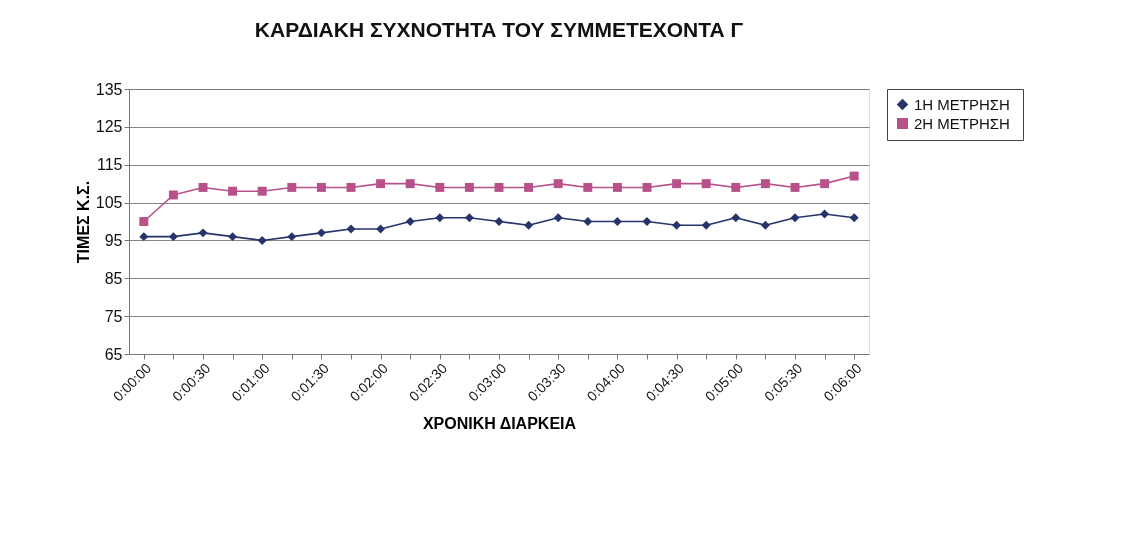 The width and height of the screenshot is (1127, 549). Describe the element at coordinates (113, 278) in the screenshot. I see `y-tick-label: 85` at that location.